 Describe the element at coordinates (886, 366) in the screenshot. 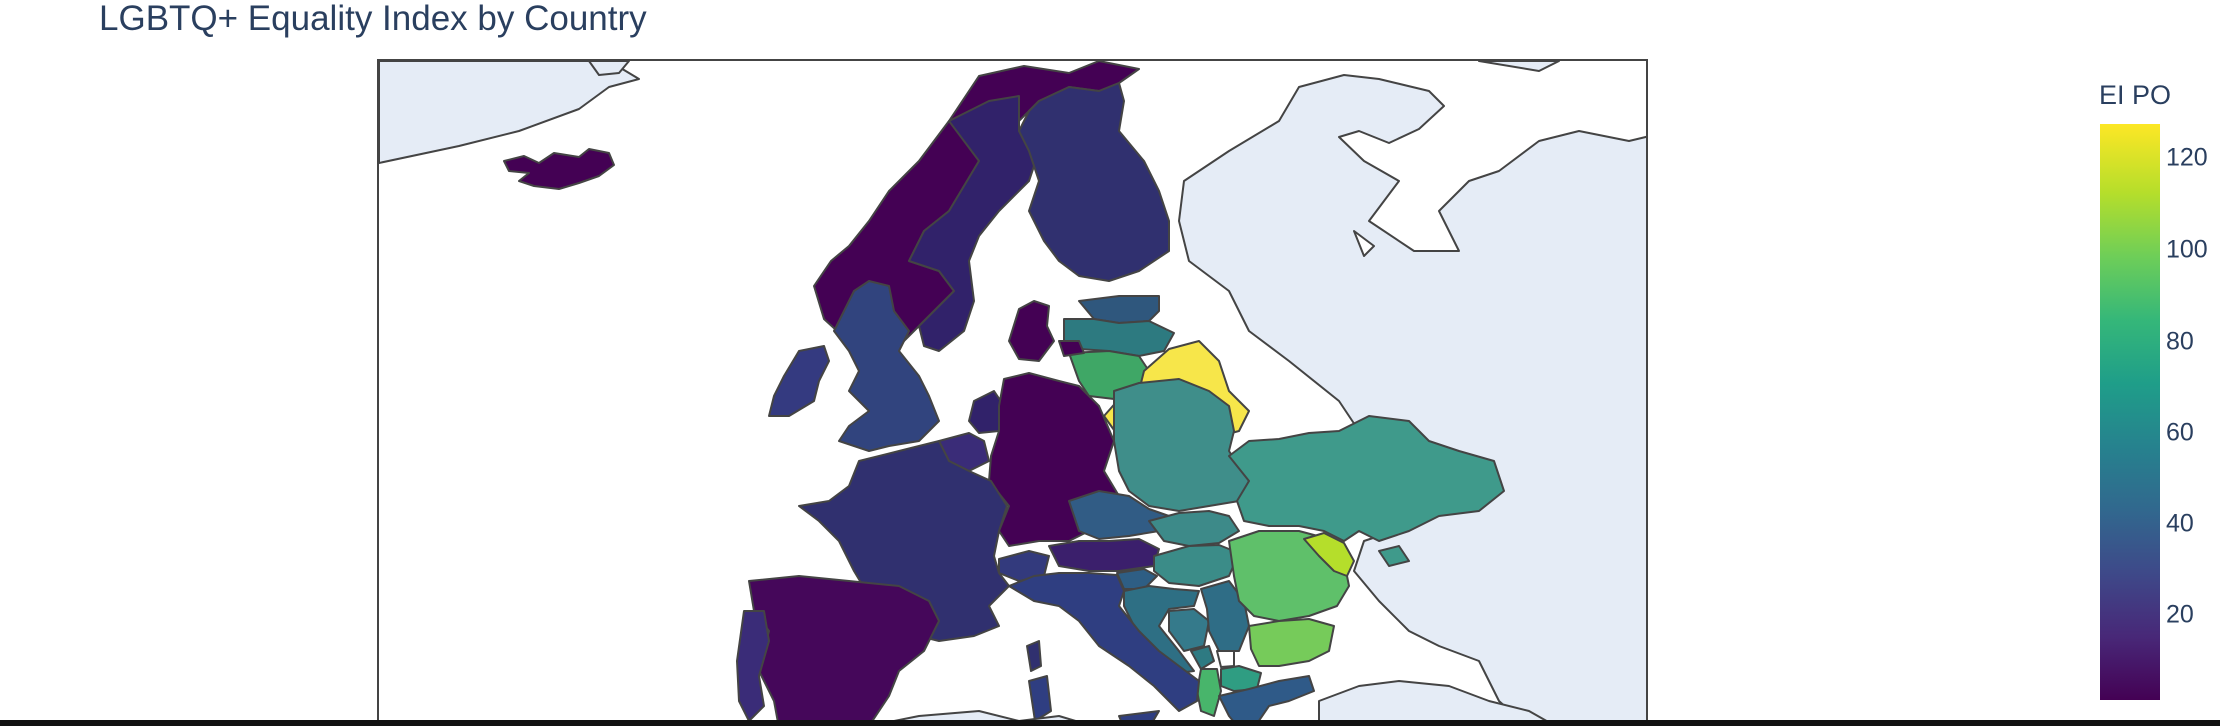

I see `country-uk` at that location.